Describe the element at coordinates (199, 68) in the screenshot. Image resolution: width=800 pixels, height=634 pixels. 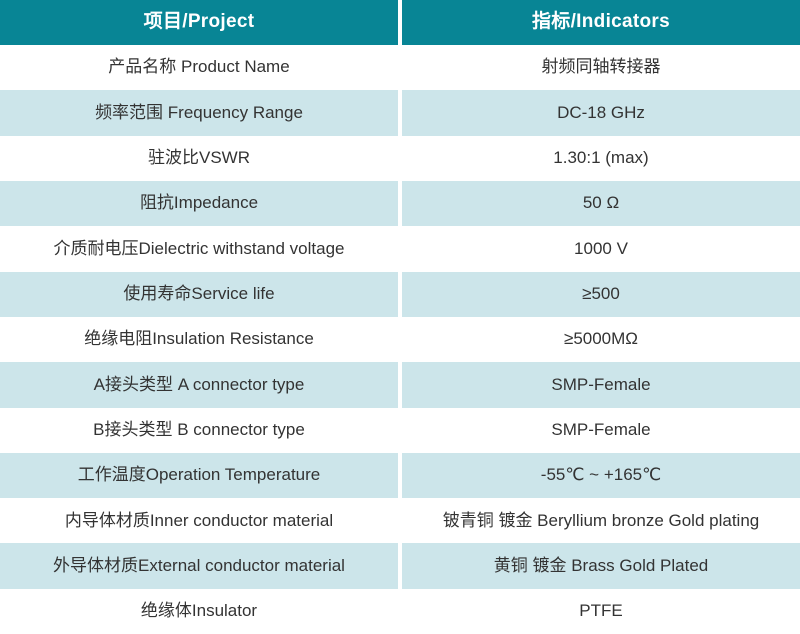
I see `row-label: 产品名称 Product Name` at that location.